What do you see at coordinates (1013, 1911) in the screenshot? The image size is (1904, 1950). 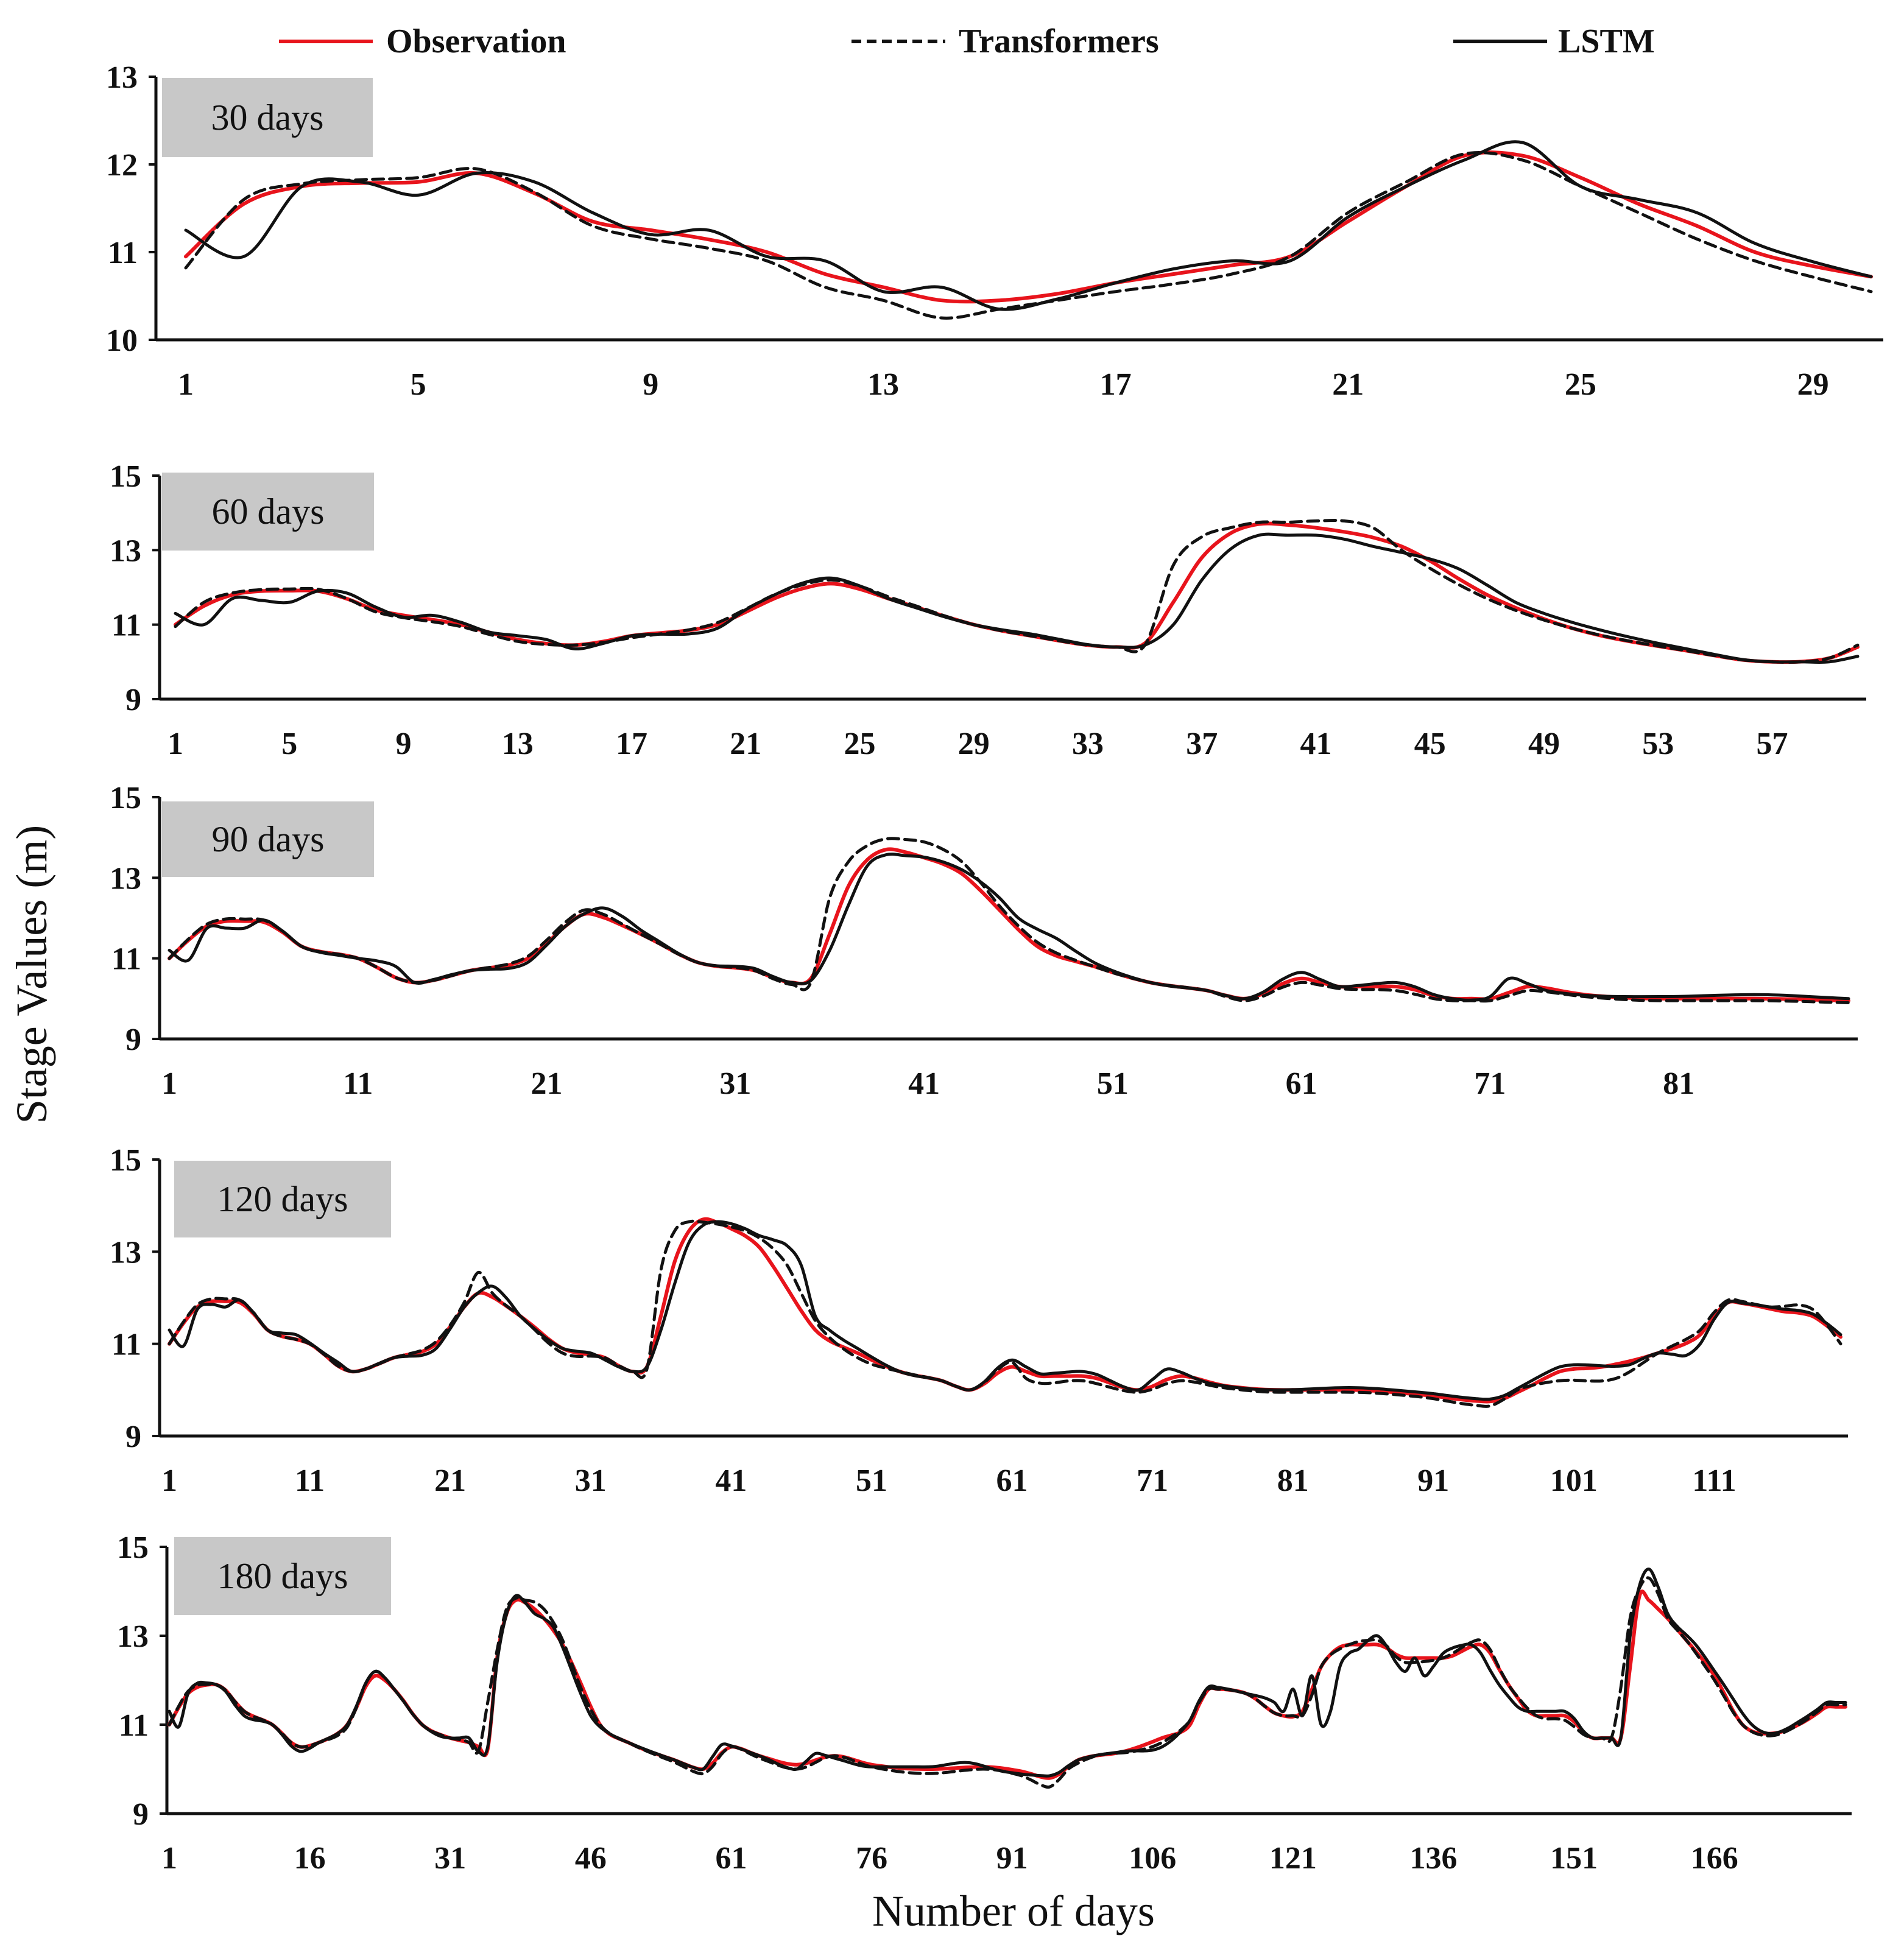 I see `x-axis-title: Number of days` at bounding box center [1013, 1911].